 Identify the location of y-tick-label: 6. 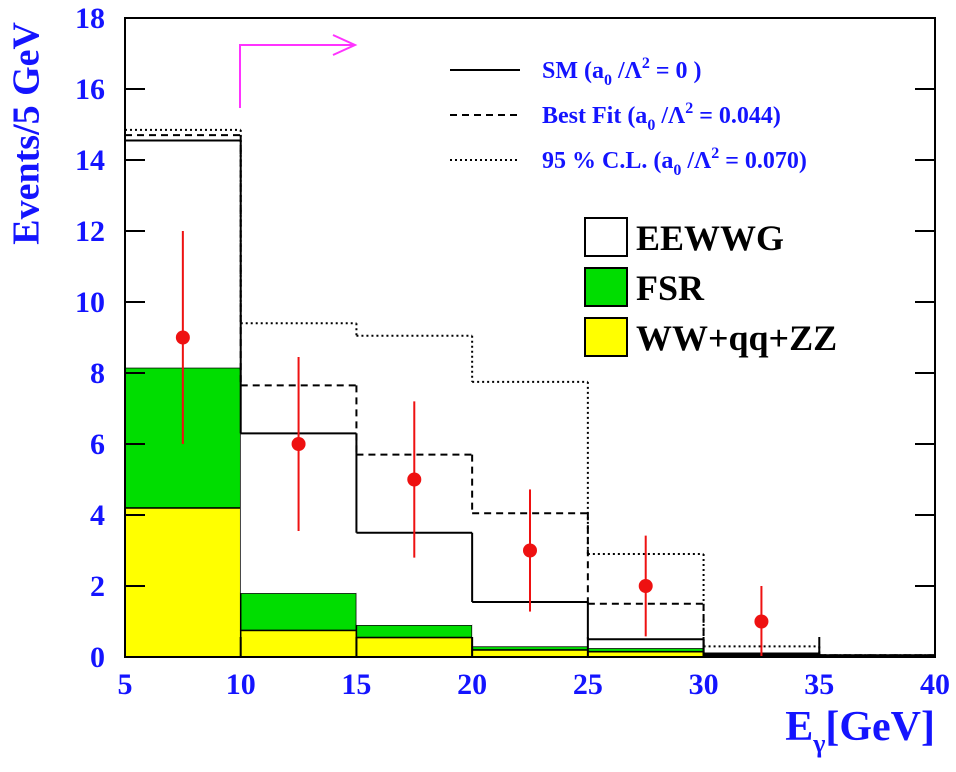
(97, 444).